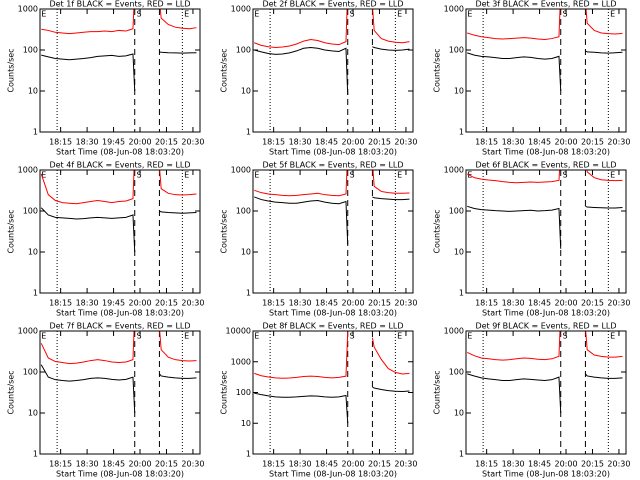 The width and height of the screenshot is (640, 480). I want to click on x-tick-label: 19:45, so click(113, 303).